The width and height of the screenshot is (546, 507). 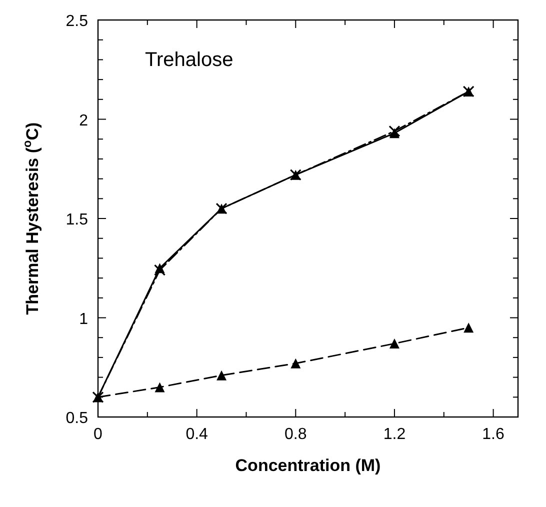 I want to click on x-tick-label: 1.6, so click(x=493, y=434).